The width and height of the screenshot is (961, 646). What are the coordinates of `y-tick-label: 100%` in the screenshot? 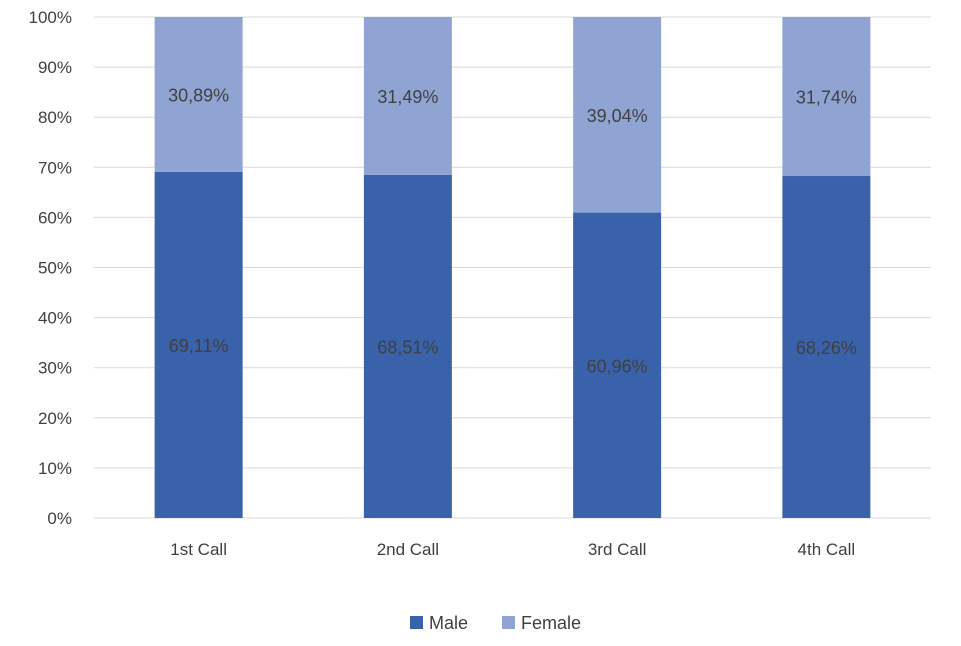 It's located at (50, 17).